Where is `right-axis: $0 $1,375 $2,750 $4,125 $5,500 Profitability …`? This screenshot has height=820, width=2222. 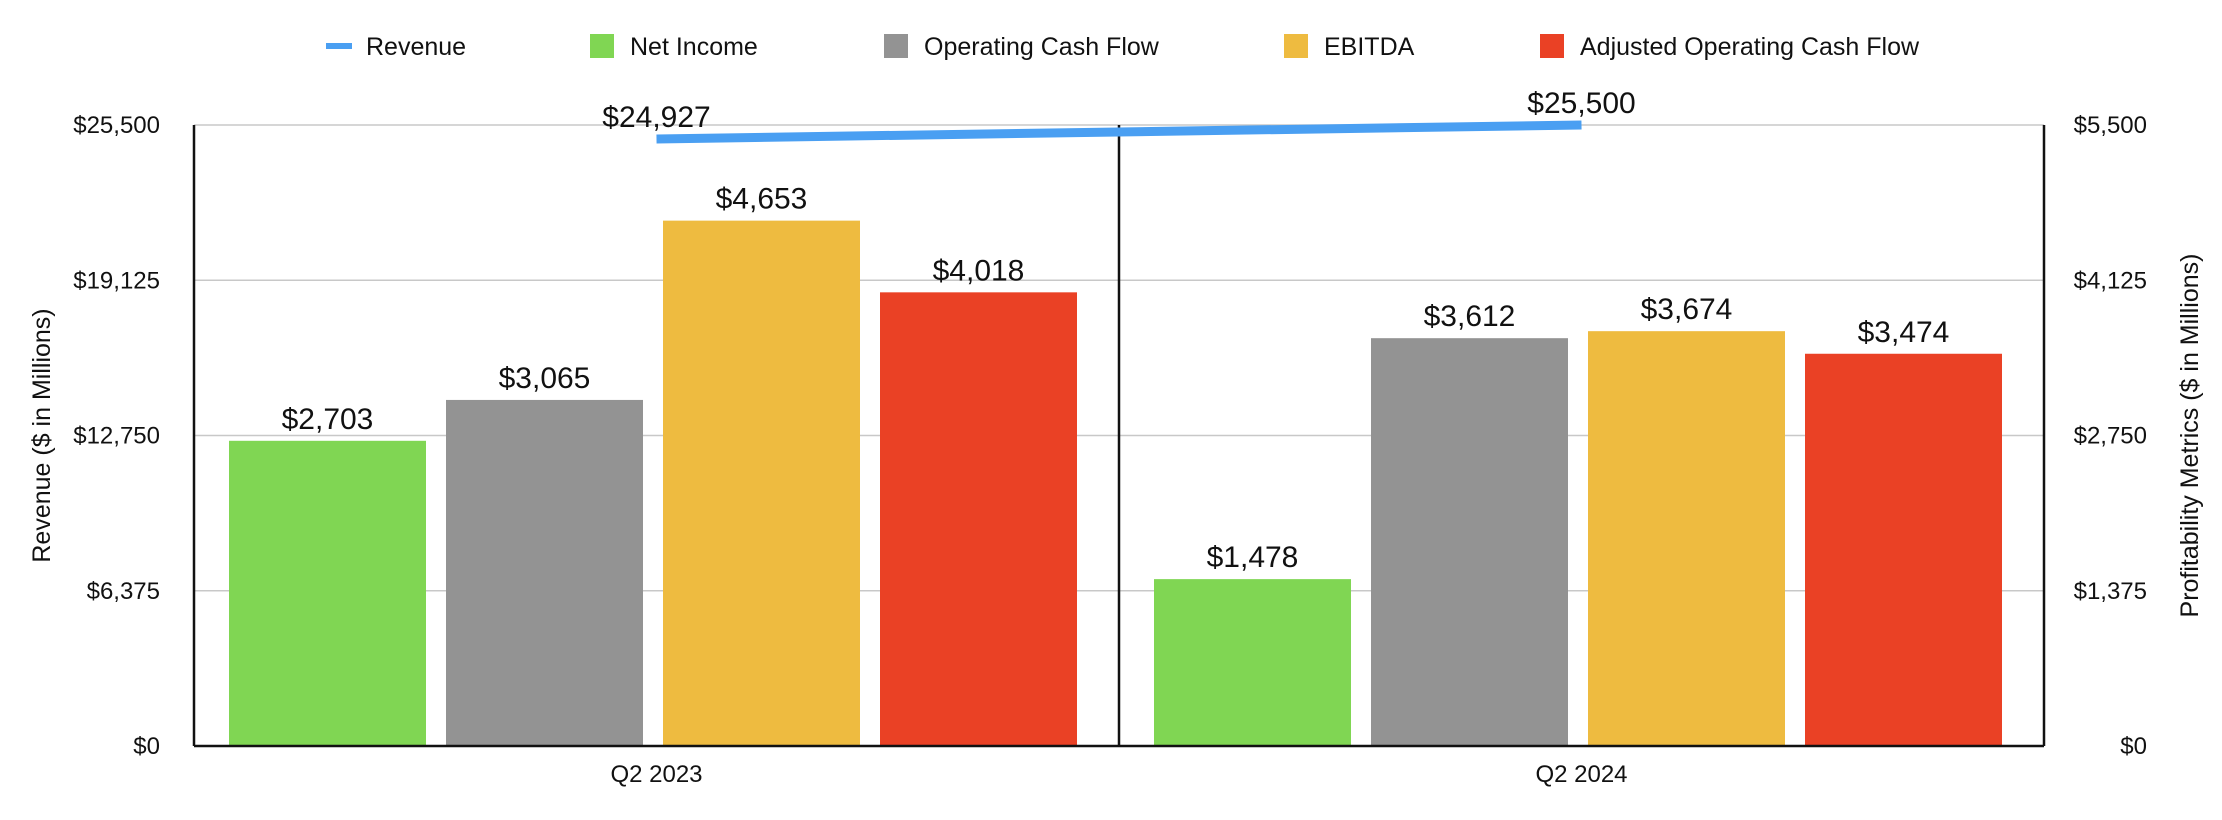
right-axis: $0 $1,375 $2,750 $4,125 $5,500 Profitability … is located at coordinates (2139, 436).